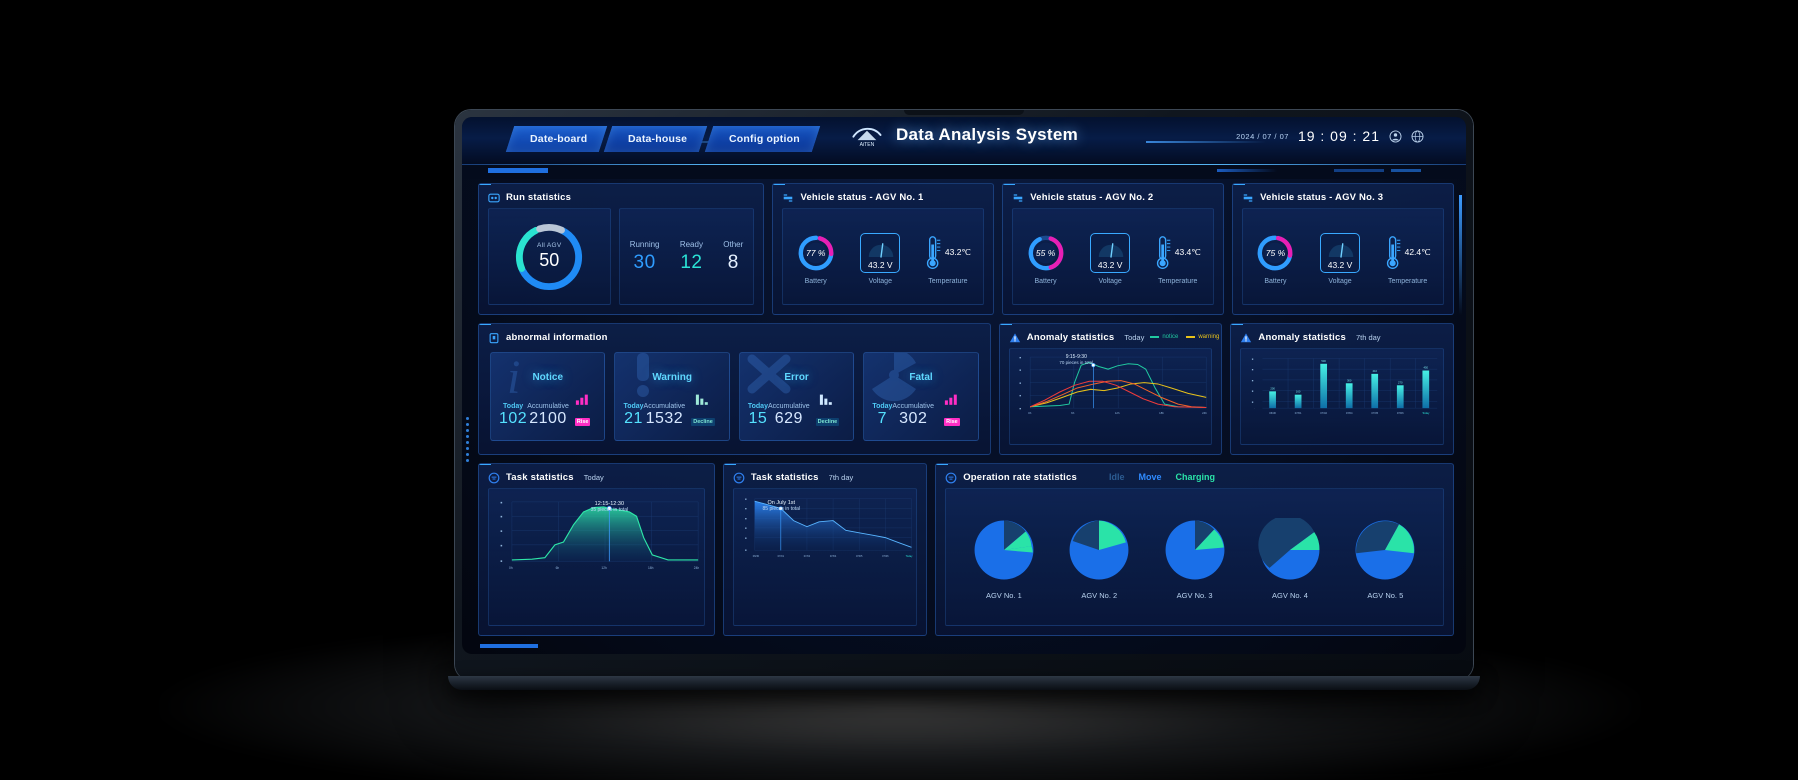  What do you see at coordinates (948, 259) in the screenshot?
I see `temperature-gauge: 43.2℃ Temperature` at bounding box center [948, 259].